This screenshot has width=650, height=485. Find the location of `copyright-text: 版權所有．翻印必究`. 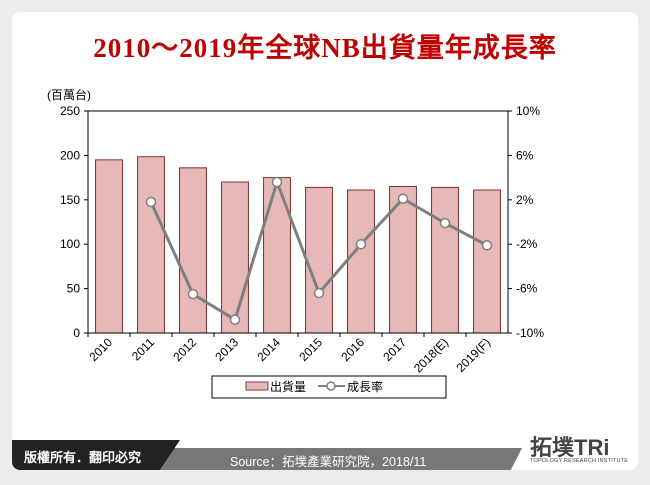

copyright-text: 版權所有．翻印必究 is located at coordinates (83, 457).